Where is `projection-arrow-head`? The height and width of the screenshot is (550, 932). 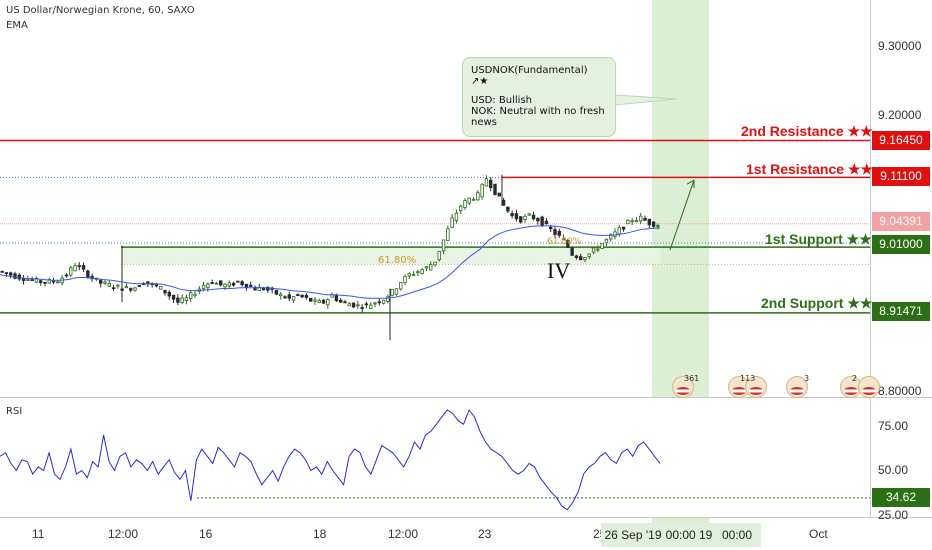 projection-arrow-head is located at coordinates (690, 184).